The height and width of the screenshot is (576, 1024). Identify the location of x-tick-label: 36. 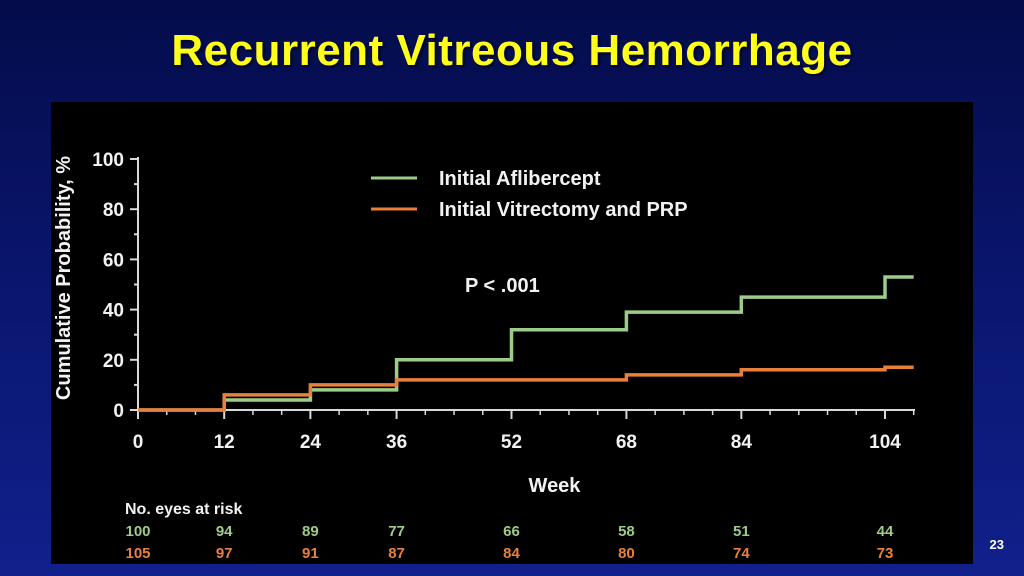
(396, 442).